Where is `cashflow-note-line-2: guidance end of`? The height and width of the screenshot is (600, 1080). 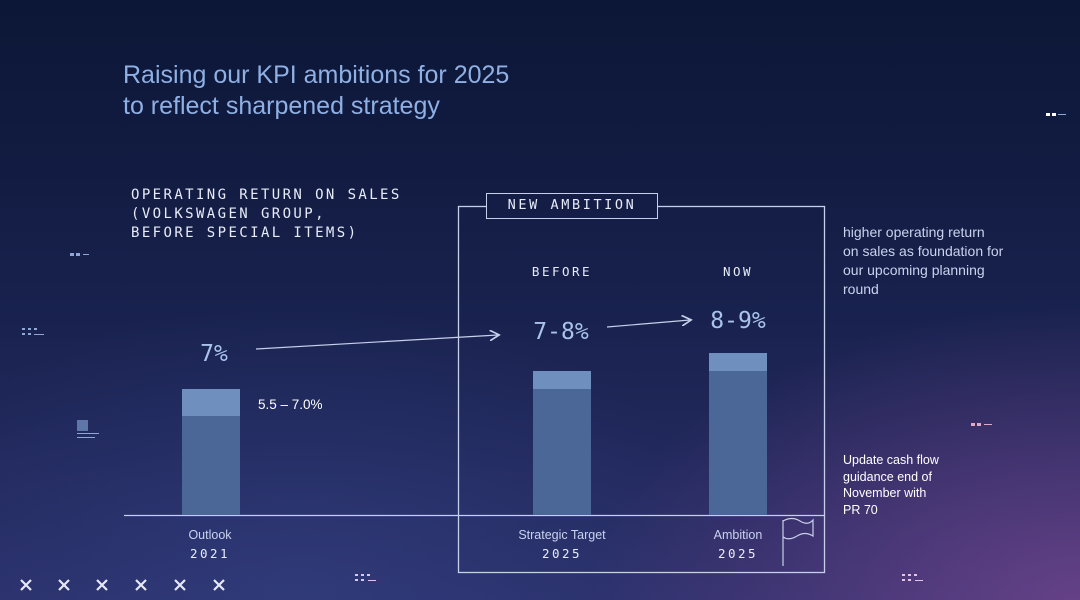
cashflow-note-line-2: guidance end of is located at coordinates (887, 476).